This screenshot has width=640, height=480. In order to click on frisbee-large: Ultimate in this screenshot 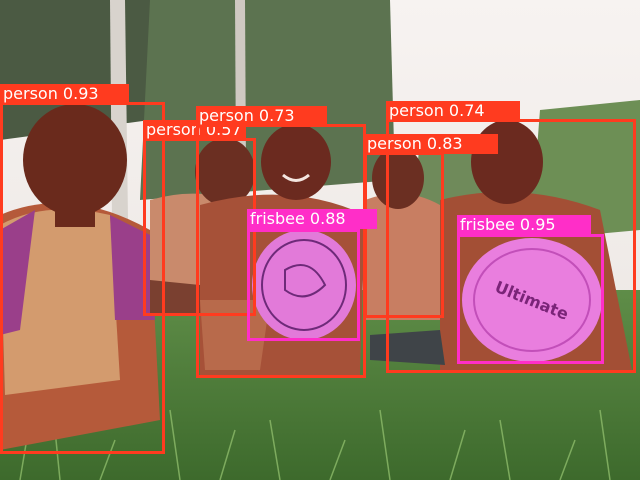, I will do `click(532, 300)`.